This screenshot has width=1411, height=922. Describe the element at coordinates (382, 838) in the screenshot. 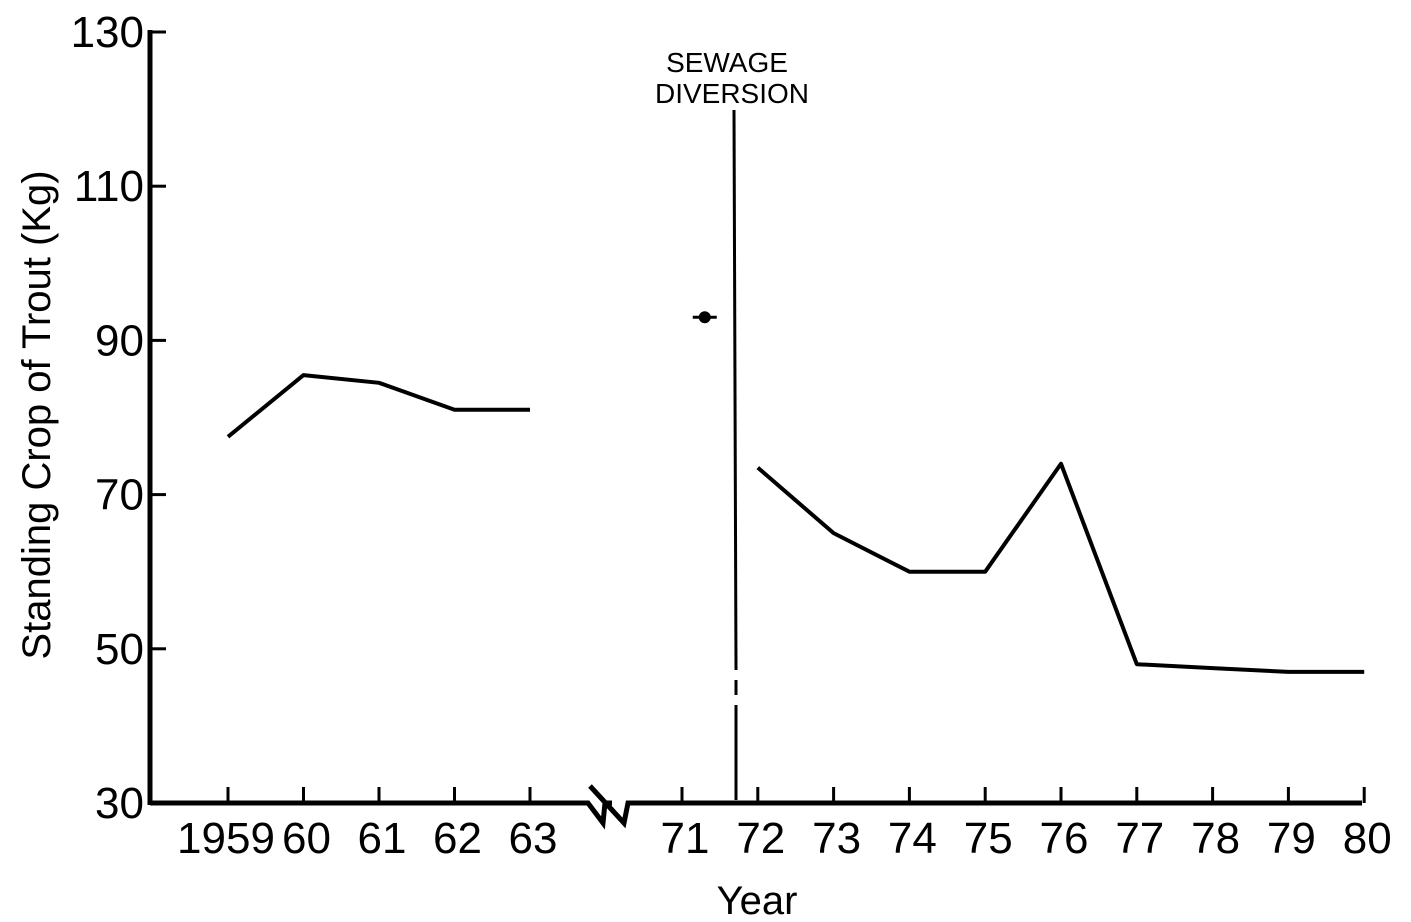

I see `x-tick-label: 61` at that location.